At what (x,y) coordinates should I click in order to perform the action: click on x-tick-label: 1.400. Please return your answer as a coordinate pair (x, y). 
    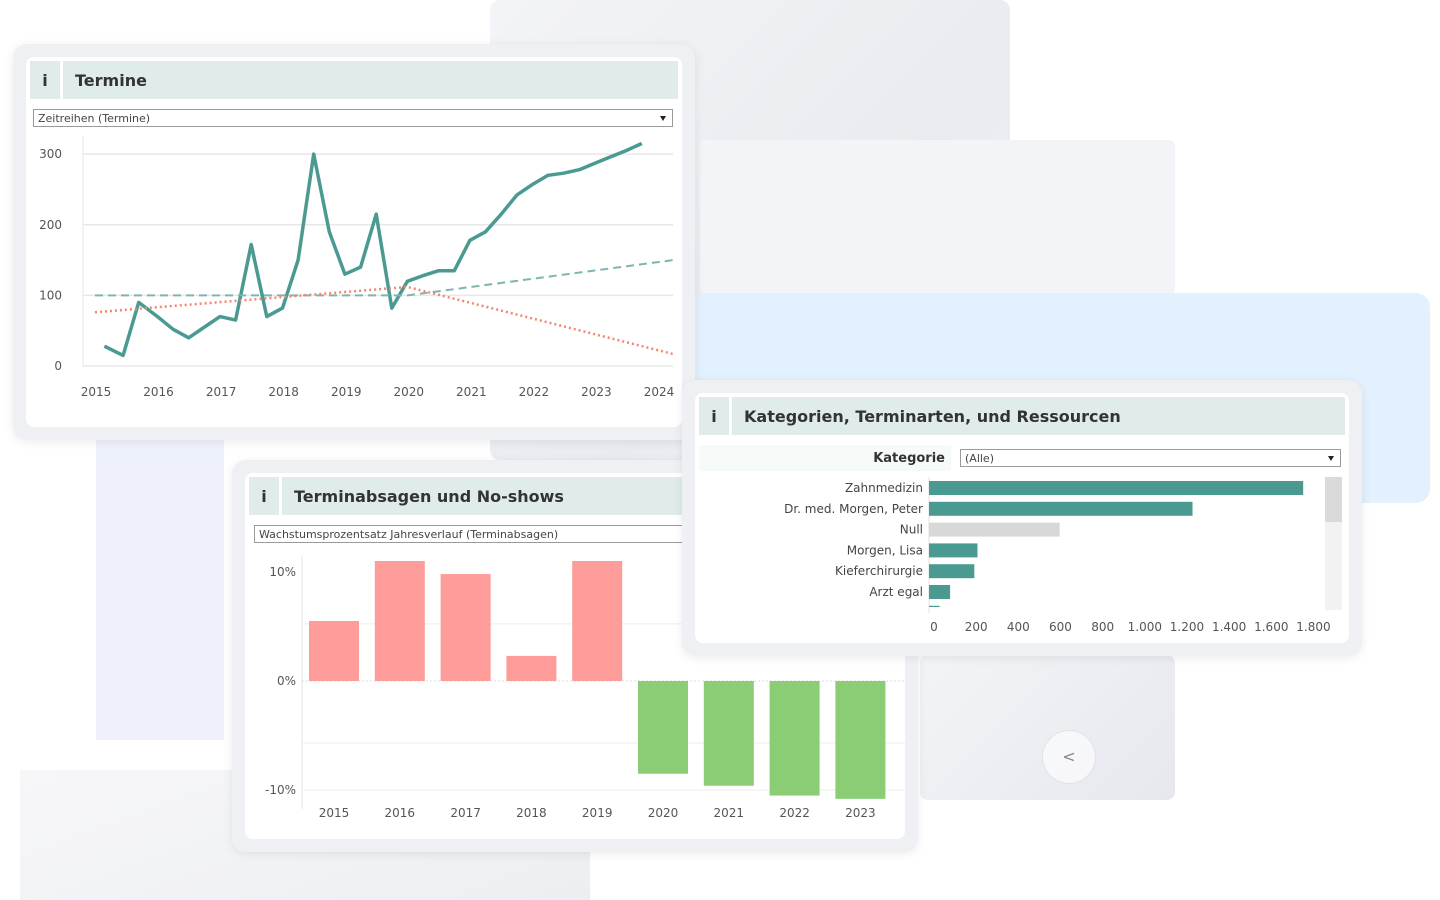
    Looking at the image, I should click on (1229, 627).